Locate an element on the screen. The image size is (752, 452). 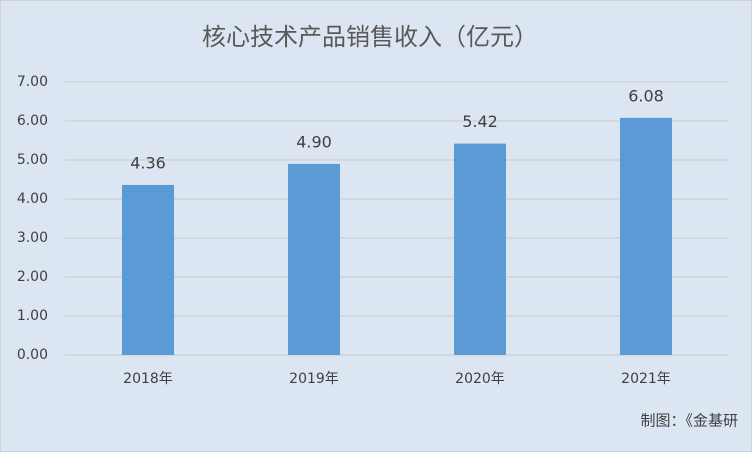
value-label: 4.90 is located at coordinates (314, 141).